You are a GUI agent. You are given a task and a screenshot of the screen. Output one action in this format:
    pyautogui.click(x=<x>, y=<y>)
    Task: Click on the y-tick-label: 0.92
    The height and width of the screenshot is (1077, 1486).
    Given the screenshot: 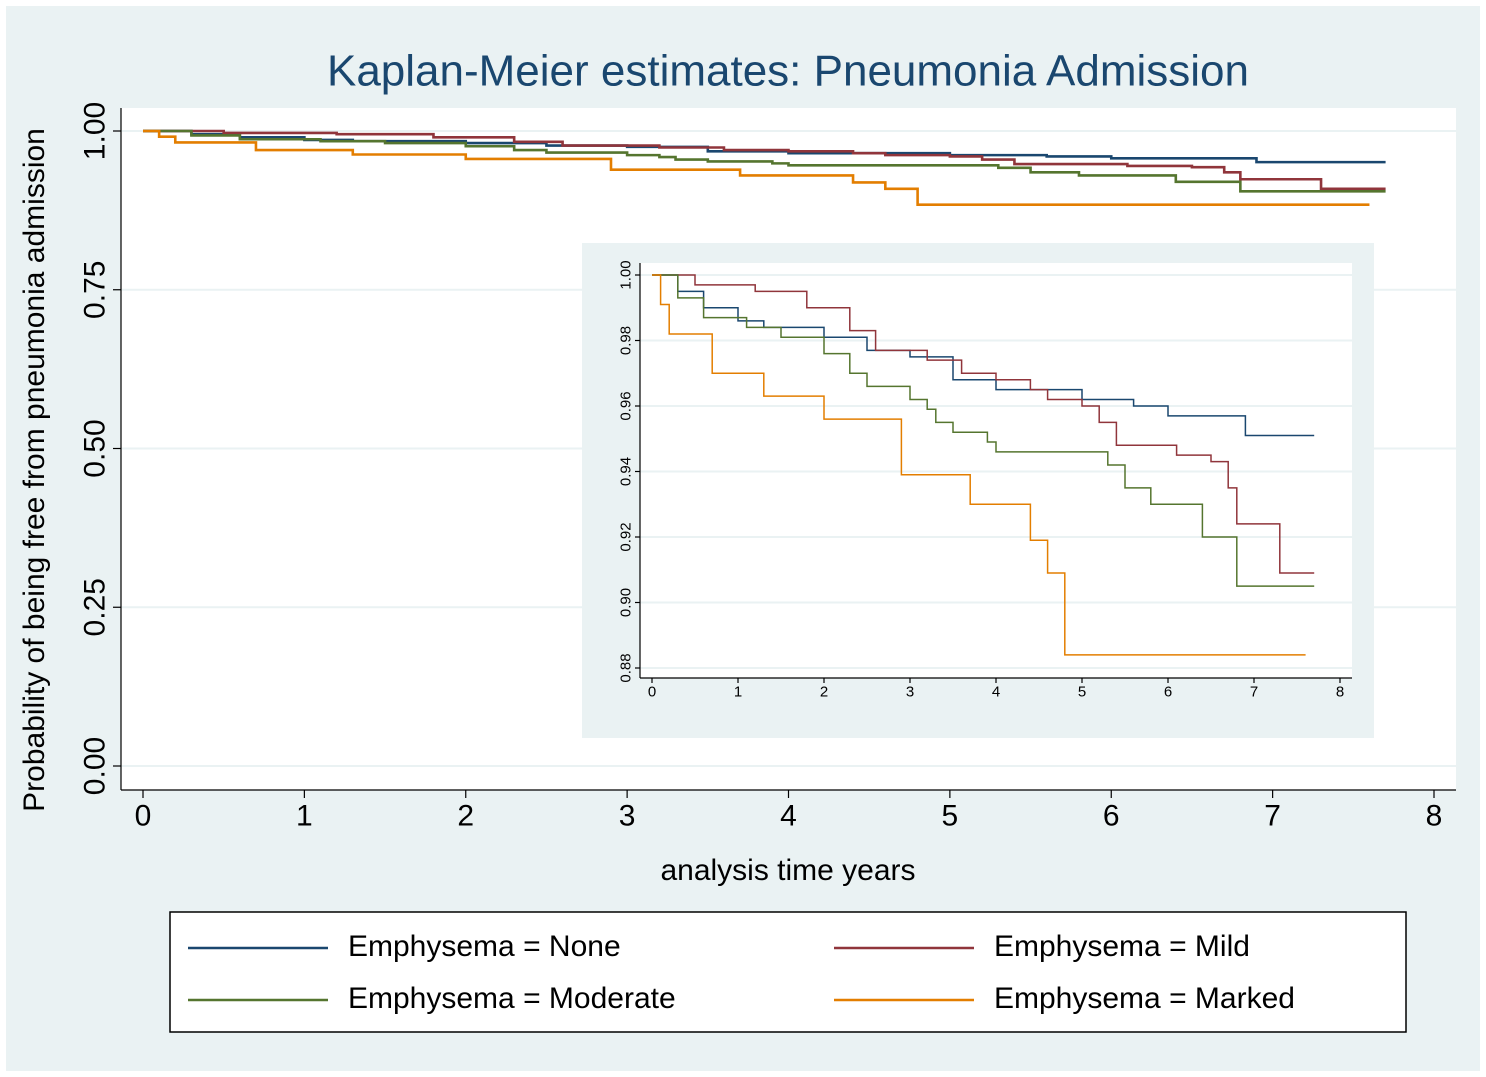 What is the action you would take?
    pyautogui.click(x=626, y=536)
    